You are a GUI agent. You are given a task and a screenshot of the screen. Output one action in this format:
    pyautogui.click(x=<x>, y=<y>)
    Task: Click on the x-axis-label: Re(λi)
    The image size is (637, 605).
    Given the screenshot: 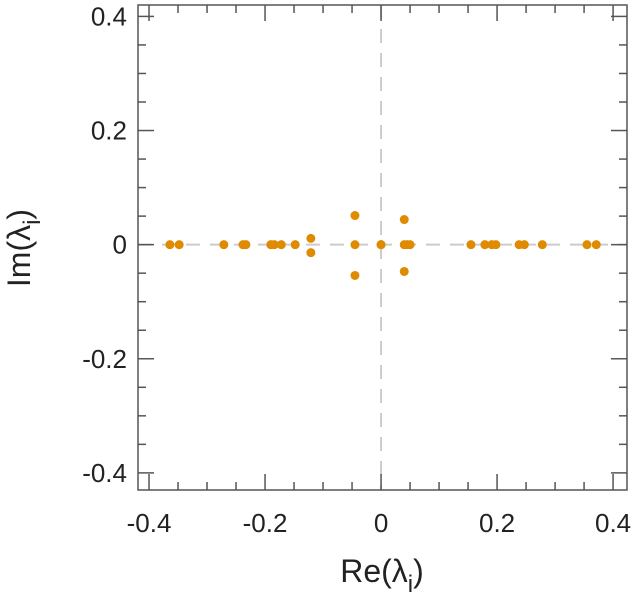 What is the action you would take?
    pyautogui.click(x=382, y=575)
    